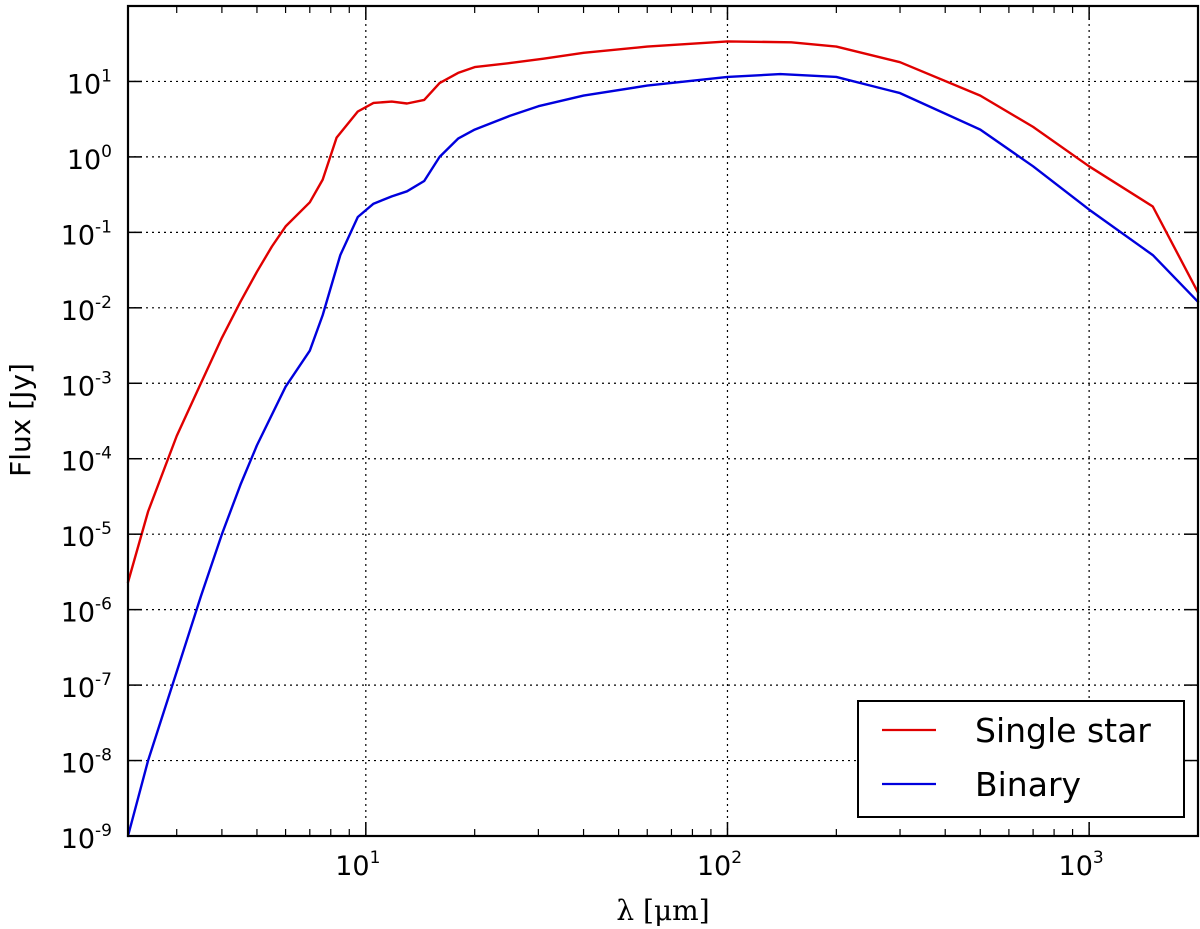 This screenshot has width=1200, height=929. I want to click on y-tick-label: 10⁻⁵, so click(86, 536).